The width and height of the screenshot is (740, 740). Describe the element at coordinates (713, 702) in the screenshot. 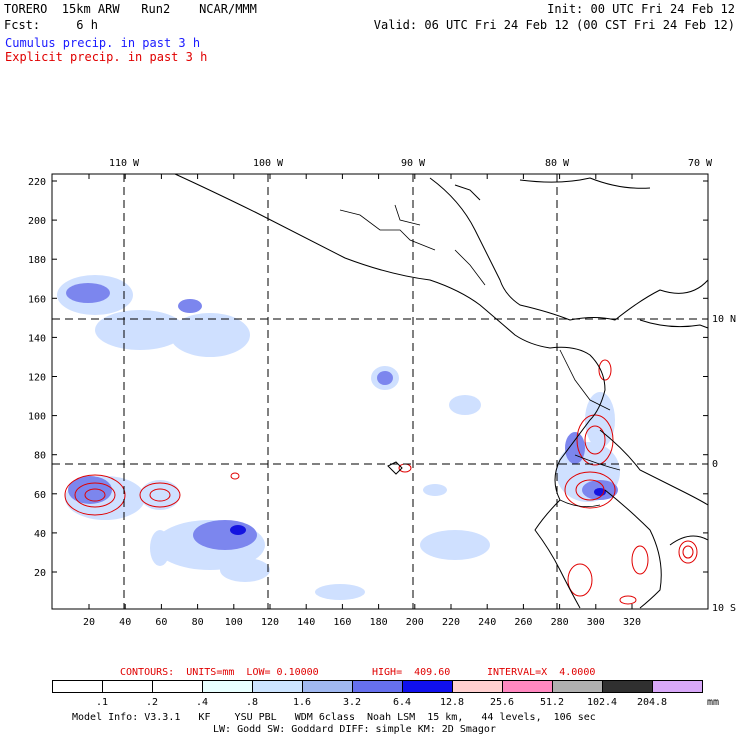

I see `colorbar-unit: mm` at that location.